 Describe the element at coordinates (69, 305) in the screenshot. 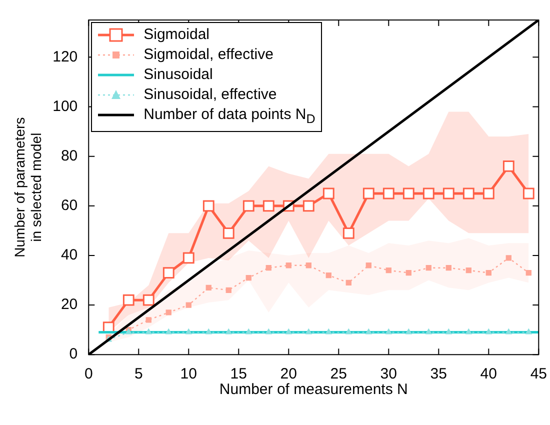

I see `y-tick-label: 20` at that location.